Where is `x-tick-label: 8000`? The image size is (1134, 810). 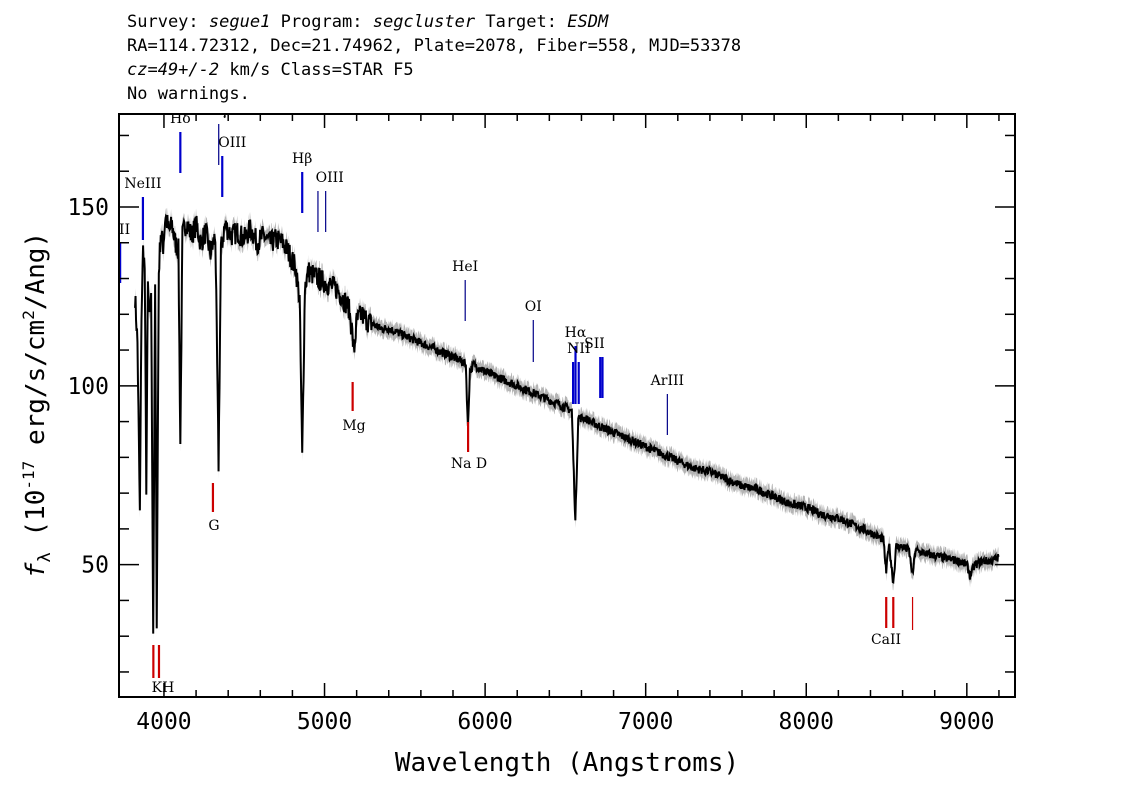
x-tick-label: 8000 is located at coordinates (806, 722).